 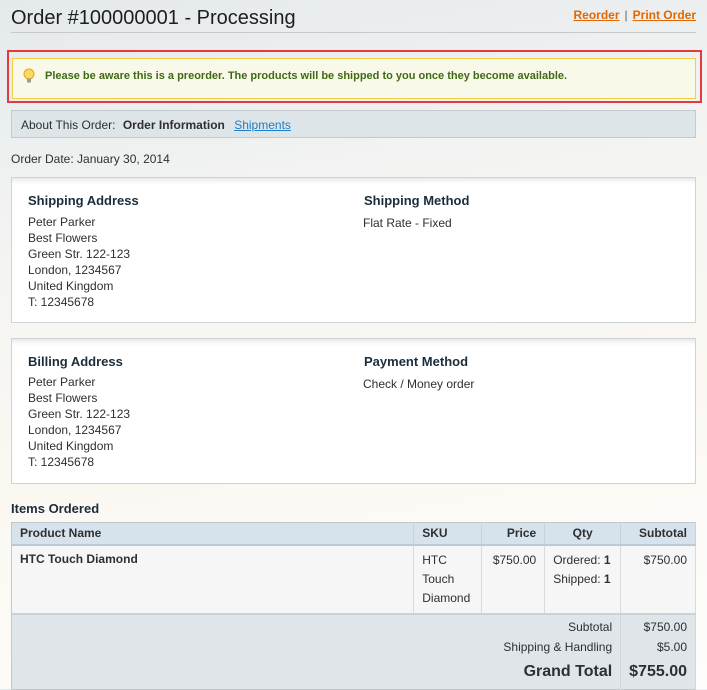 What do you see at coordinates (29, 75) in the screenshot?
I see `lightbulb-icon` at bounding box center [29, 75].